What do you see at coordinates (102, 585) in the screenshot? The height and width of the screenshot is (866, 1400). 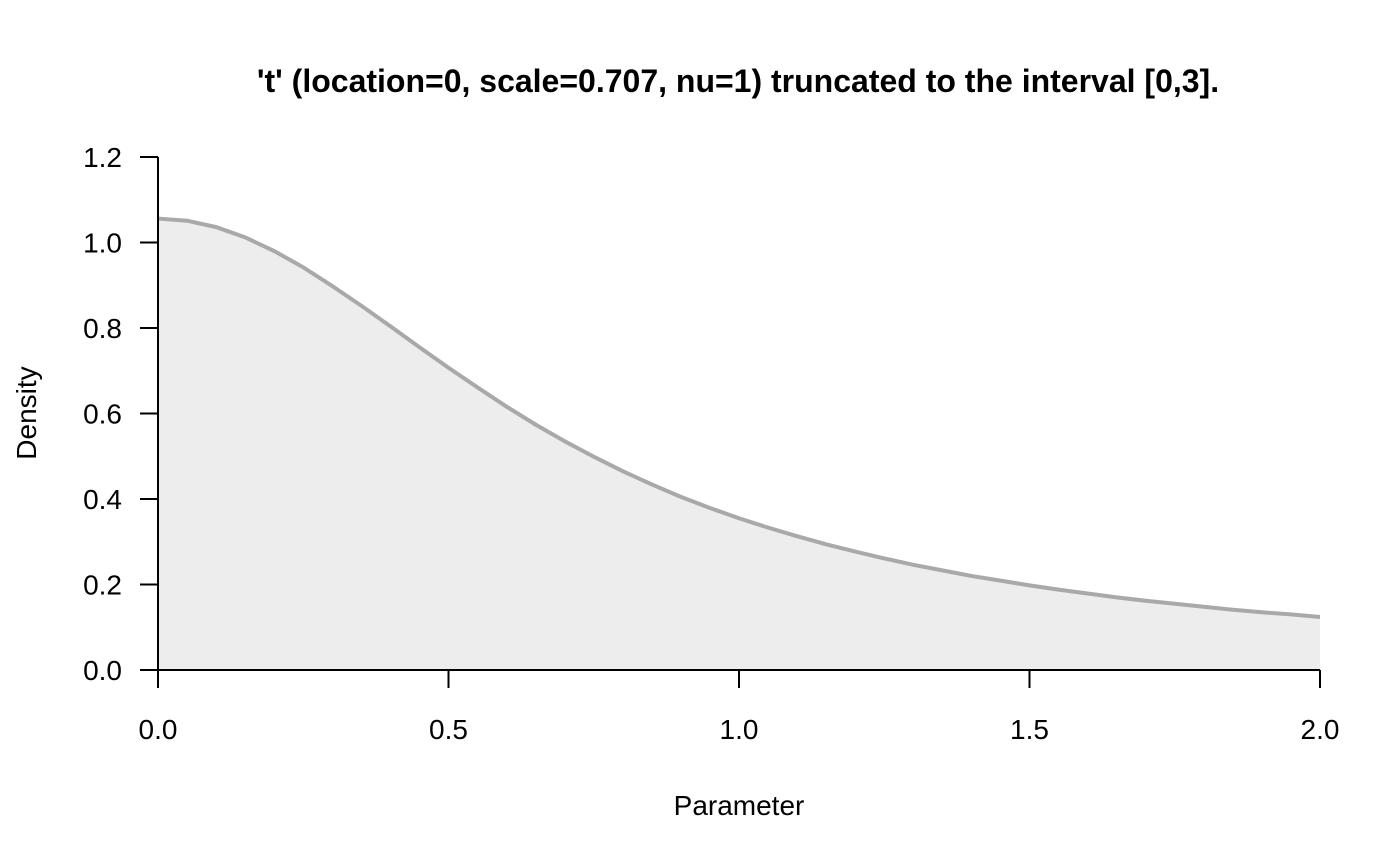 I see `y-tick-label: 0.2` at bounding box center [102, 585].